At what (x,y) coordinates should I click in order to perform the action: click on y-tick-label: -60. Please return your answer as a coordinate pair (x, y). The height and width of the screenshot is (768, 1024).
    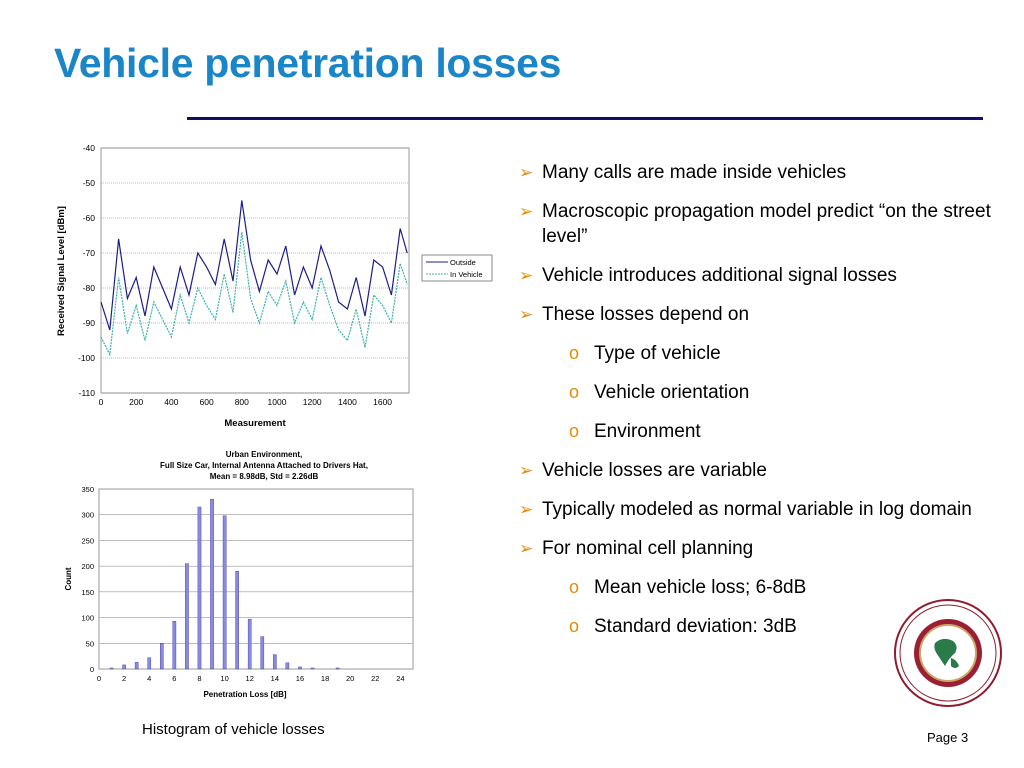
    Looking at the image, I should click on (89, 218).